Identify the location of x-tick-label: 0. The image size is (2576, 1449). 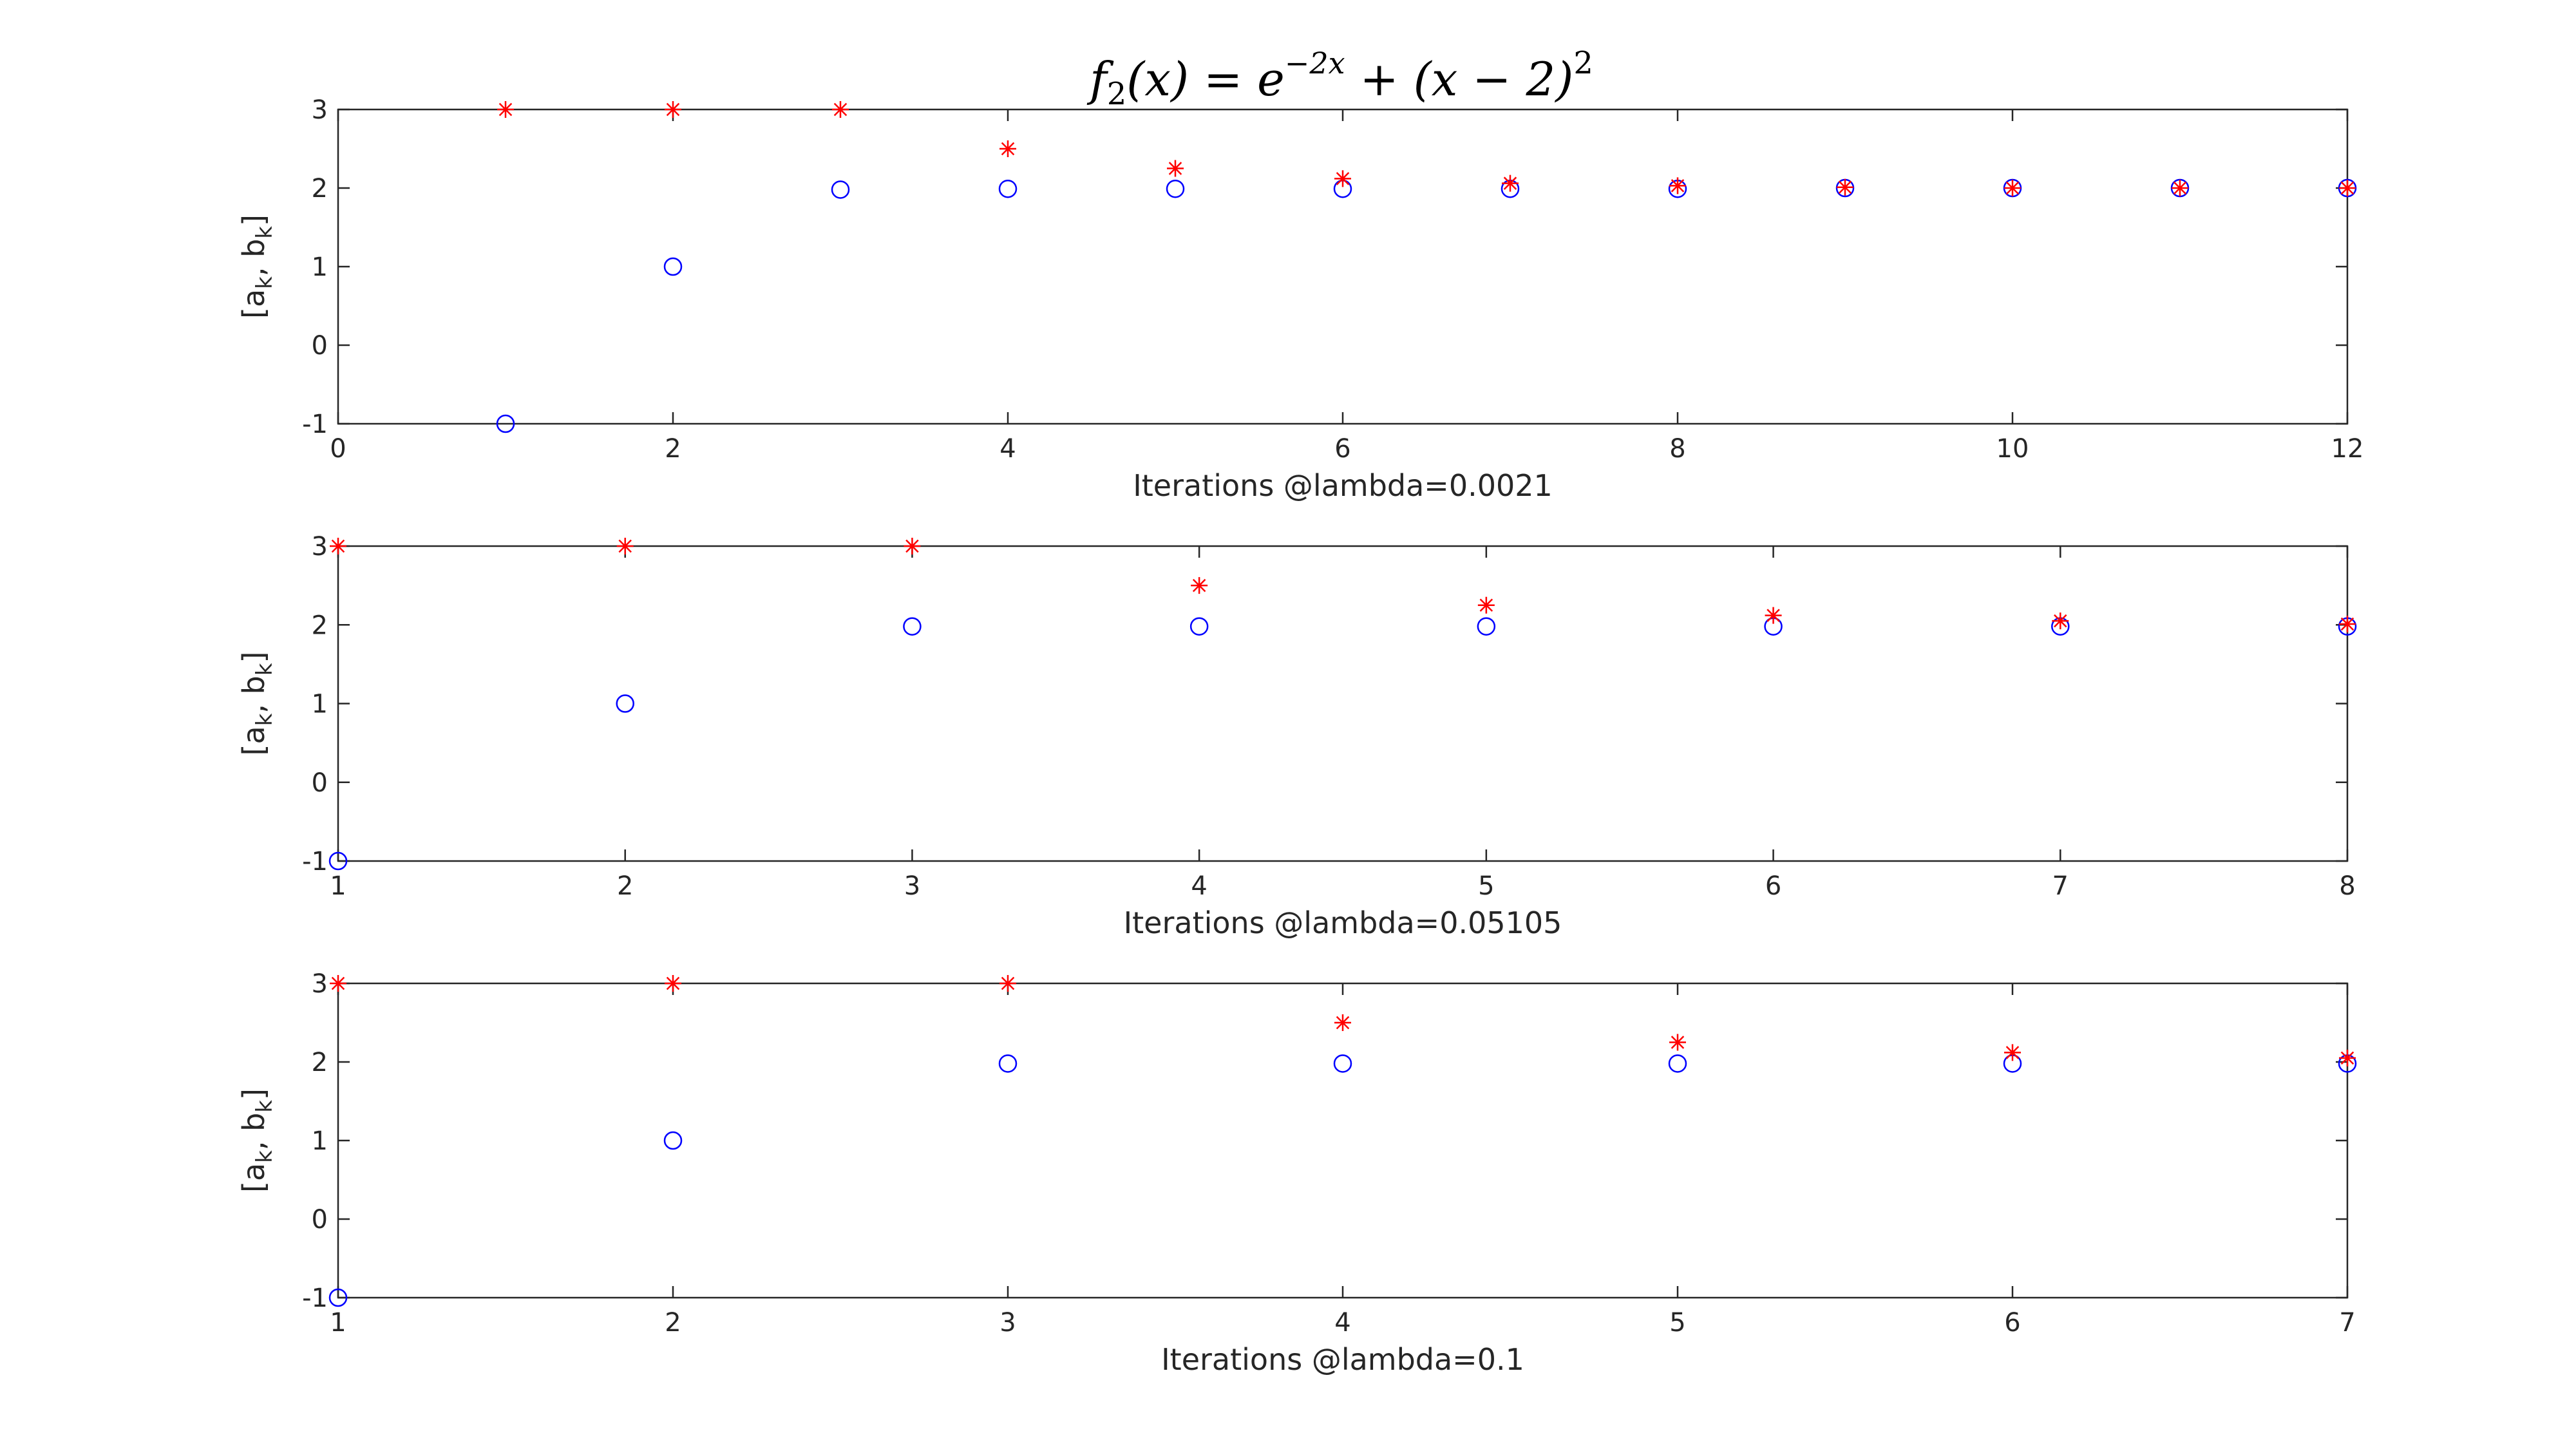
(338, 449).